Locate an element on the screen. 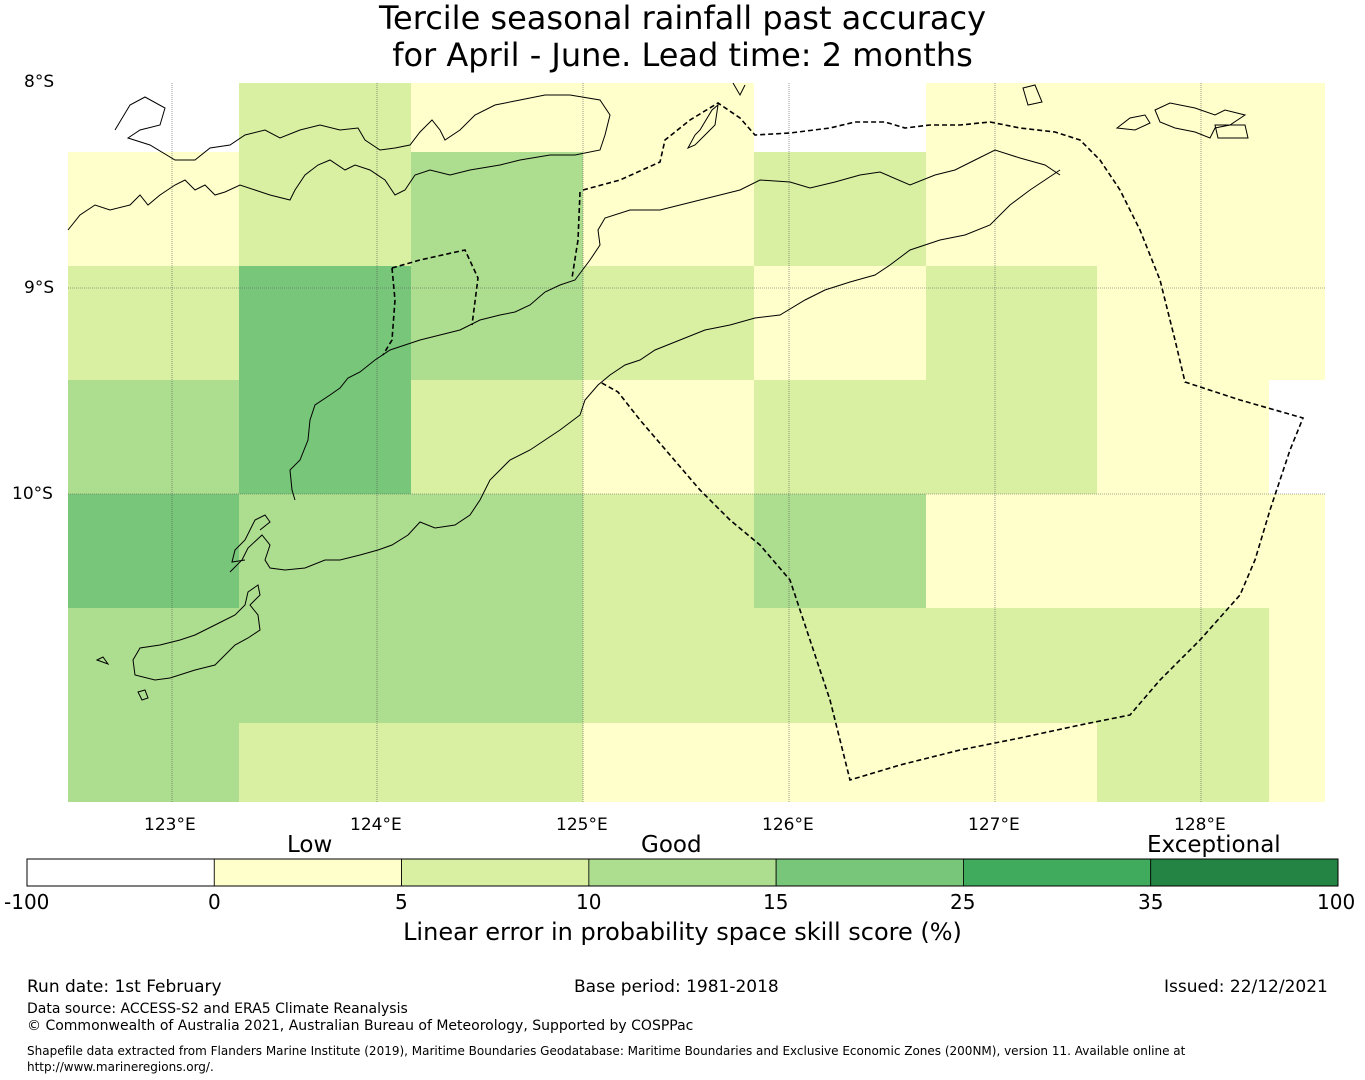  colorbar-tick-100: 100 is located at coordinates (1336, 902).